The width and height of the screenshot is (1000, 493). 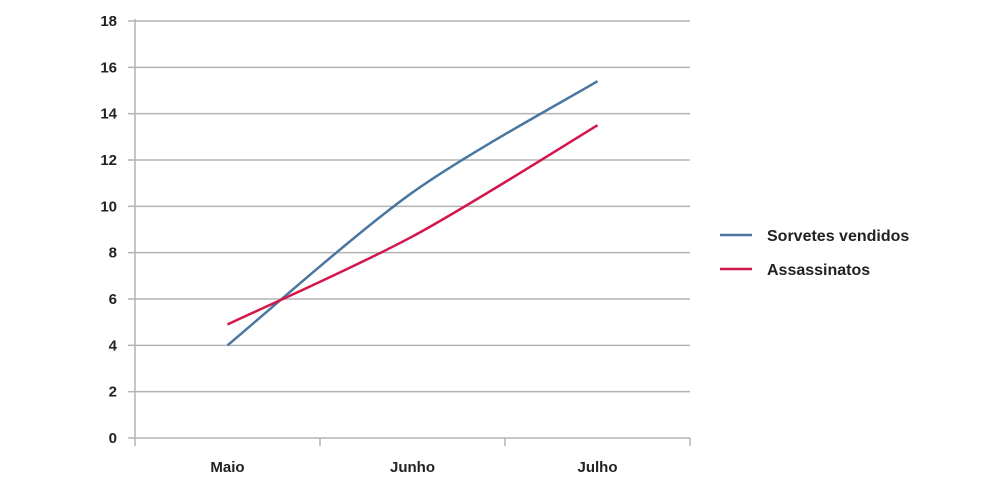 What do you see at coordinates (412, 457) in the screenshot?
I see `x-axis-ticks: Maio Junho Julho` at bounding box center [412, 457].